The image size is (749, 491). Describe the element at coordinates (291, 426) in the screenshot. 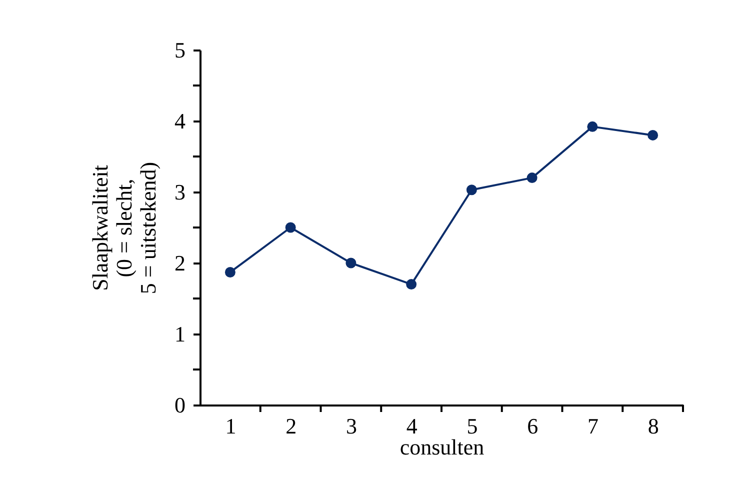

I see `x-tick-label: 2` at that location.